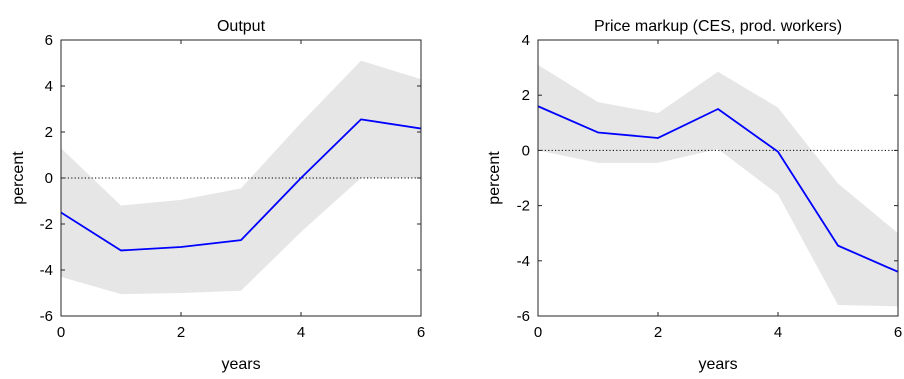  I want to click on panel-title: Price markup (CES, prod. workers), so click(718, 26).